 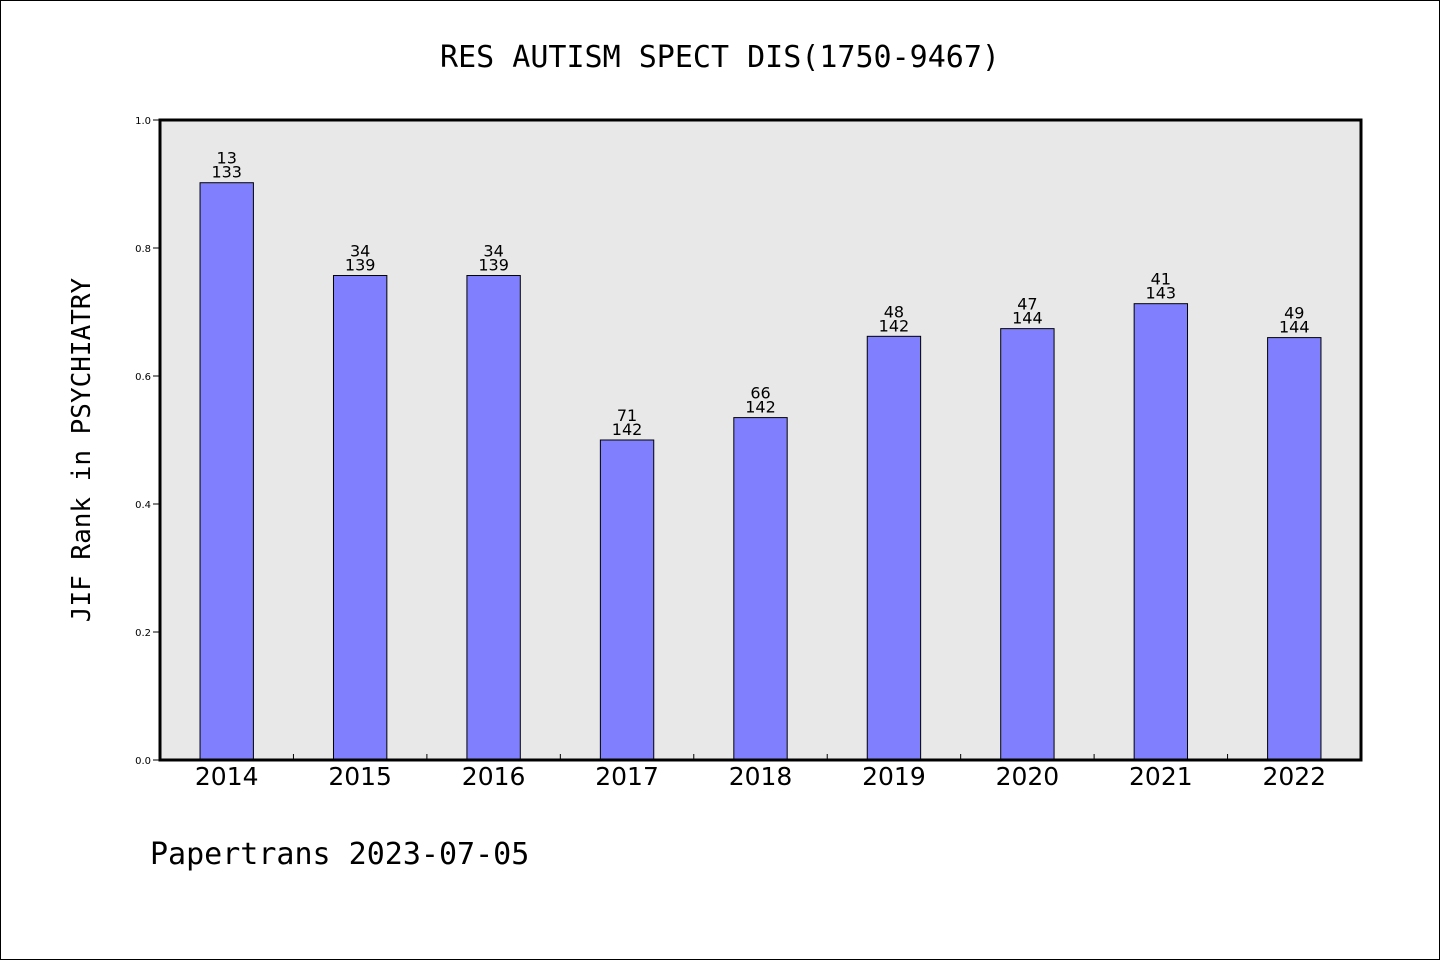 What do you see at coordinates (1294, 327) in the screenshot?
I see `bar-total-label-2022: 144` at bounding box center [1294, 327].